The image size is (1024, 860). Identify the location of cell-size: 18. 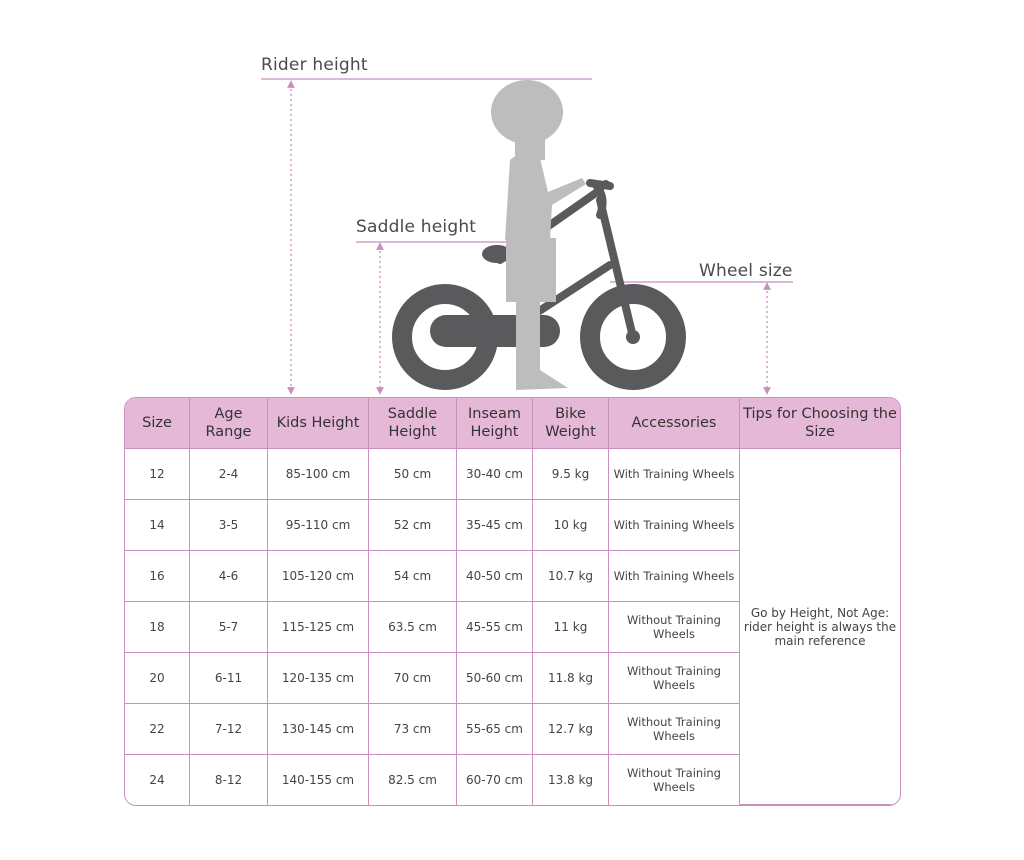
(157, 627).